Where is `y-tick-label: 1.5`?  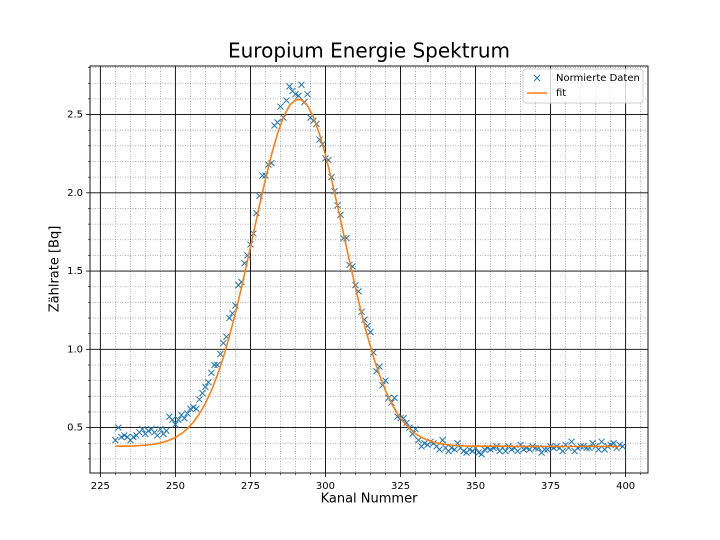 y-tick-label: 1.5 is located at coordinates (75, 271).